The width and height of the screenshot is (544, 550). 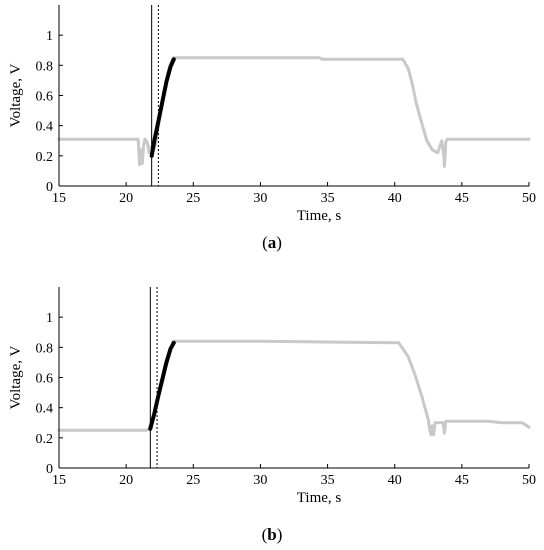 I want to click on panel-caption-letter: b, so click(x=271, y=534).